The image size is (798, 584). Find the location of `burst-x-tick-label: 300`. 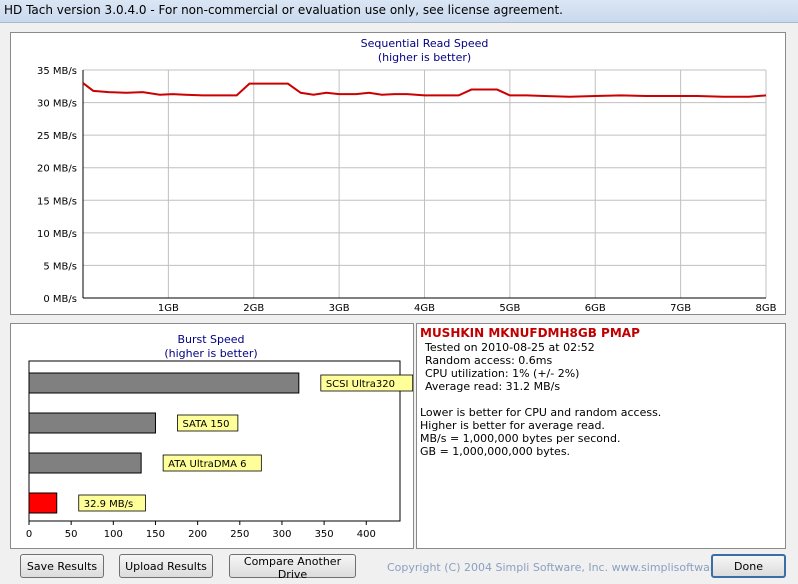

burst-x-tick-label: 300 is located at coordinates (281, 534).